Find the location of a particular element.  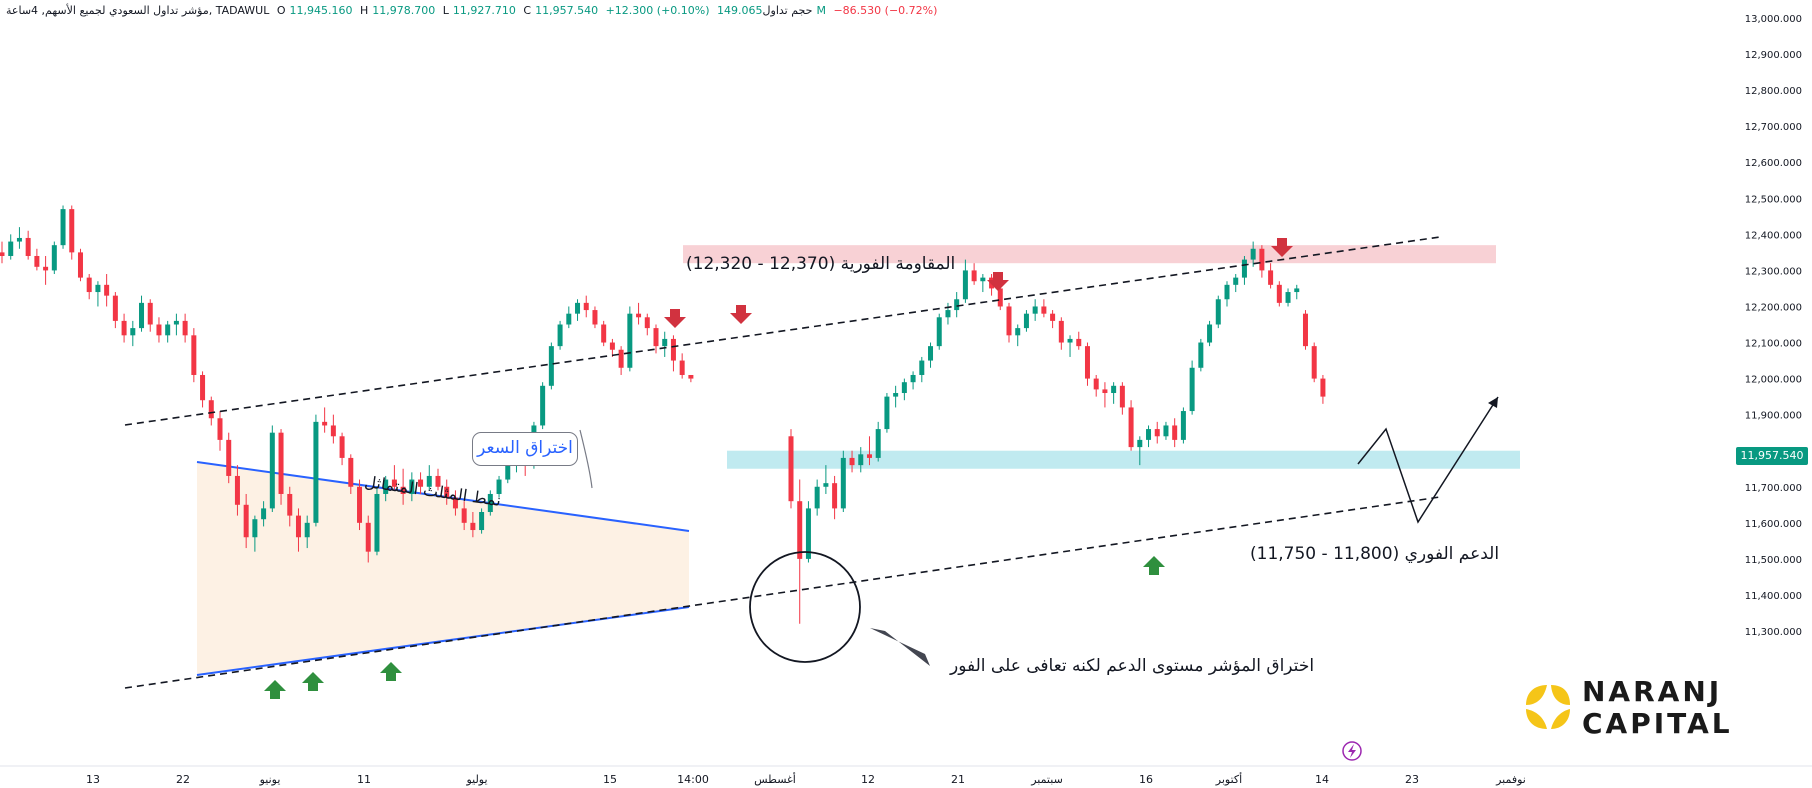

support-zone is located at coordinates (1123, 459).